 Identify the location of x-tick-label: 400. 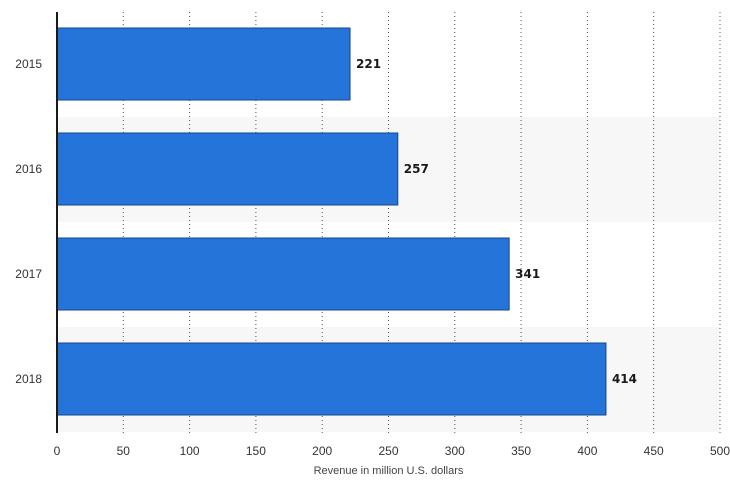
(587, 451).